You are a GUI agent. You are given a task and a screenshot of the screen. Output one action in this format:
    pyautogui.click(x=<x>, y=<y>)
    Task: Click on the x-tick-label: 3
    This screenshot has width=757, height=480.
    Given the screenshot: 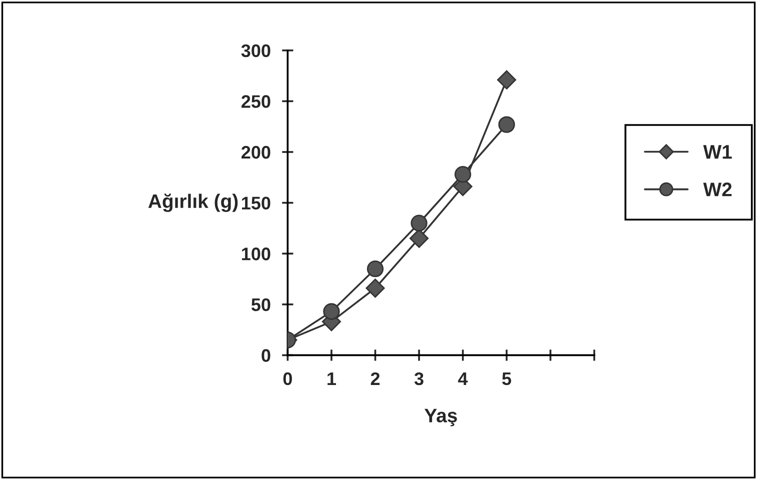 What is the action you would take?
    pyautogui.click(x=419, y=379)
    